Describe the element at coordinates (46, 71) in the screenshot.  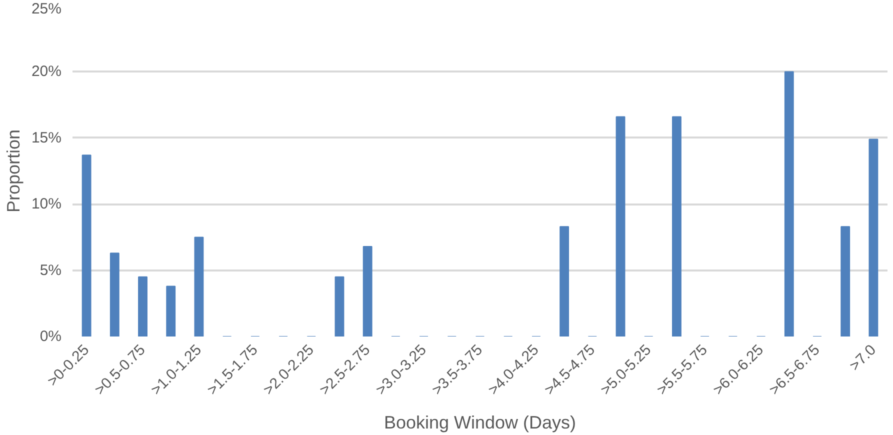
I see `y-tick-label: 20%` at that location.